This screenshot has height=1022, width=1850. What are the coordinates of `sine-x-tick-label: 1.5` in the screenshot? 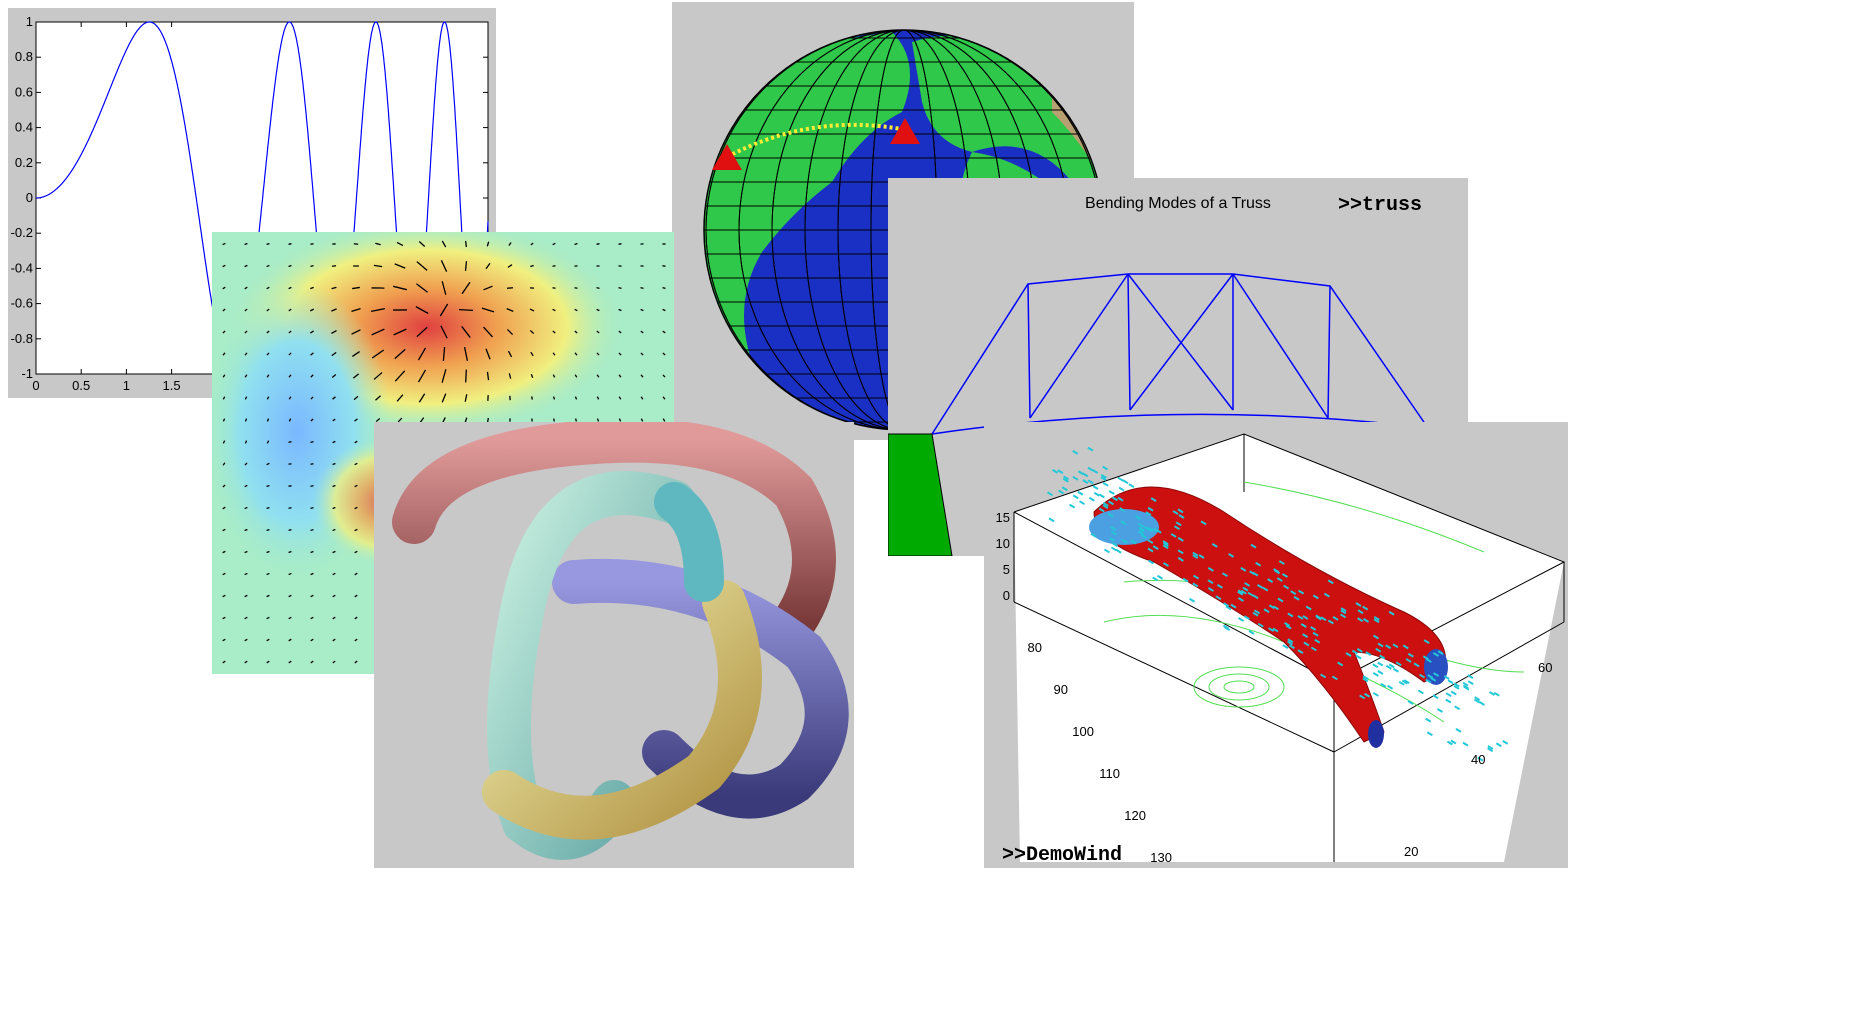 It's located at (172, 385).